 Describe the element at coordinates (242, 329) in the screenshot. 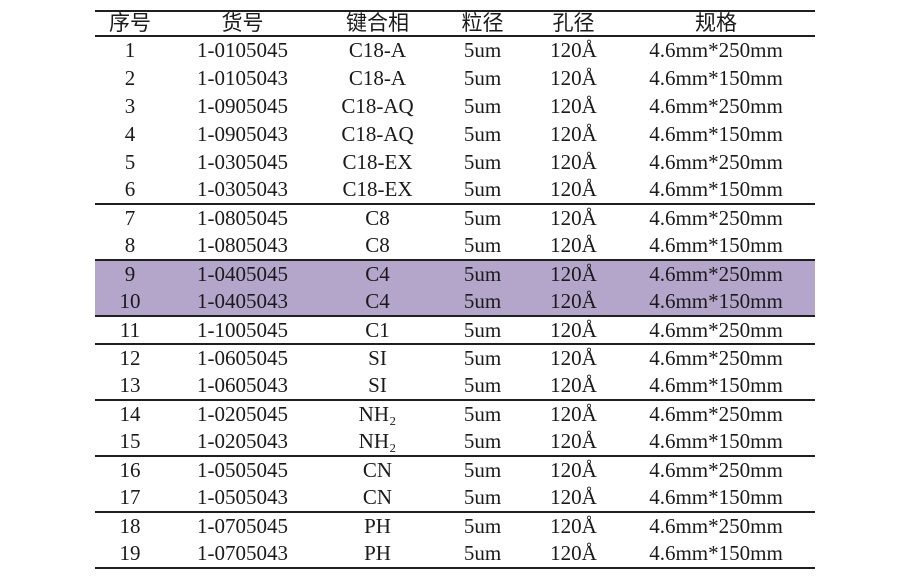

I see `item-number-cell: 1-1005045` at that location.